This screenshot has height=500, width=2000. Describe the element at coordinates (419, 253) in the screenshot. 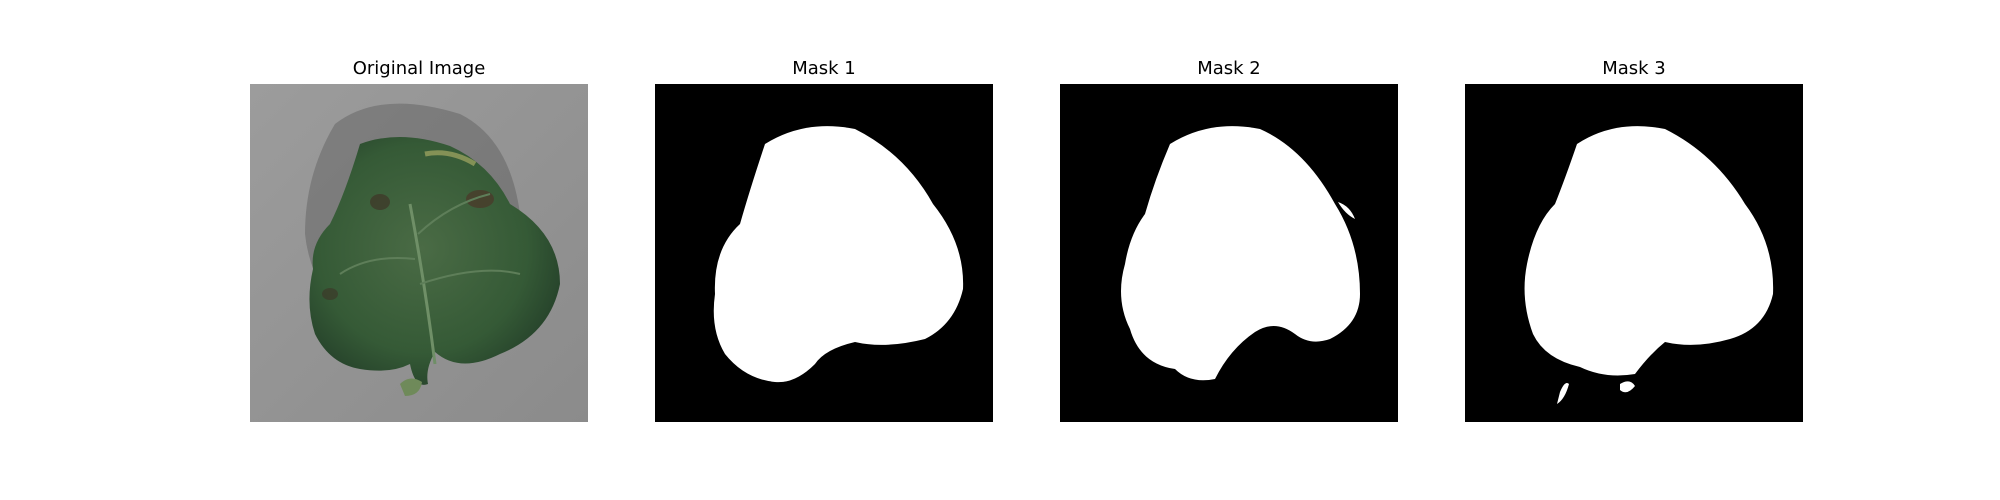

I see `original-image` at that location.